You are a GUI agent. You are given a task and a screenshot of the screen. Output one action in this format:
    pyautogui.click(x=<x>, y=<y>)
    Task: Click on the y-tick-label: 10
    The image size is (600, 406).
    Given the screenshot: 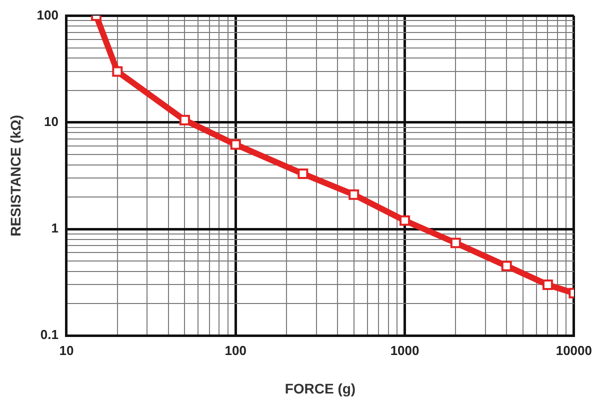 What is the action you would take?
    pyautogui.click(x=51, y=121)
    